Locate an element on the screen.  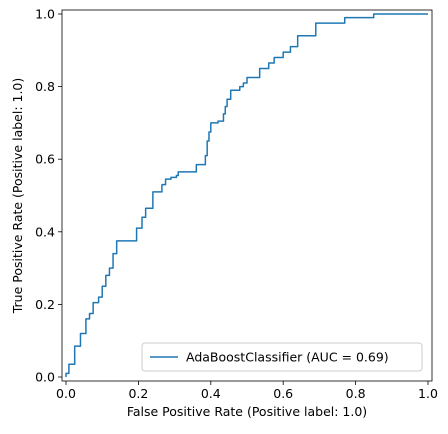
x-tick-label: 0.4 is located at coordinates (211, 393).